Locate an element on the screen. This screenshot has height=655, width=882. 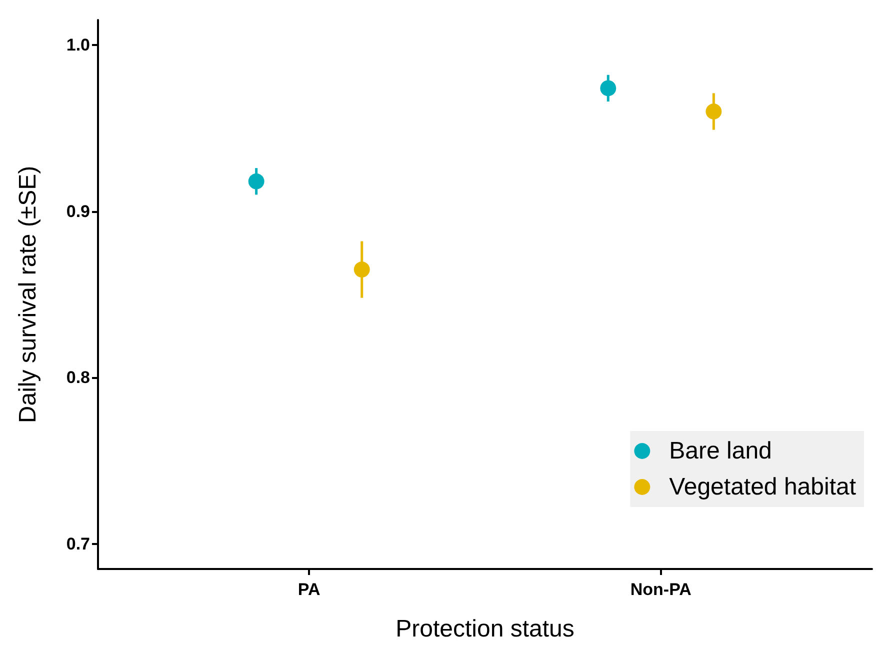
legend-label: Vegetated habitat is located at coordinates (762, 487).